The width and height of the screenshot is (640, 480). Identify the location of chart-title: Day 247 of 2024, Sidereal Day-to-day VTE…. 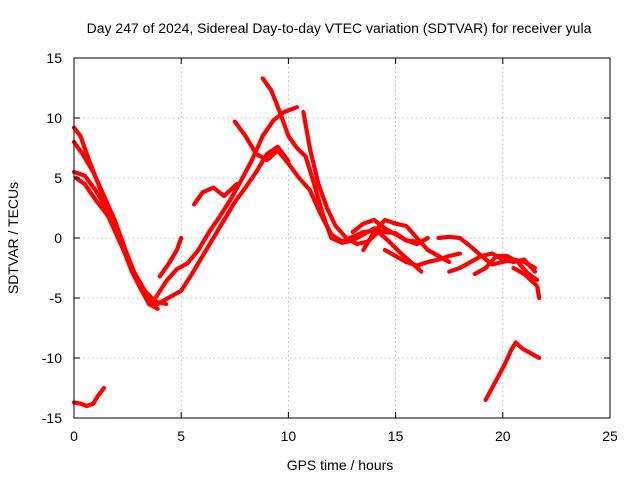
(339, 28).